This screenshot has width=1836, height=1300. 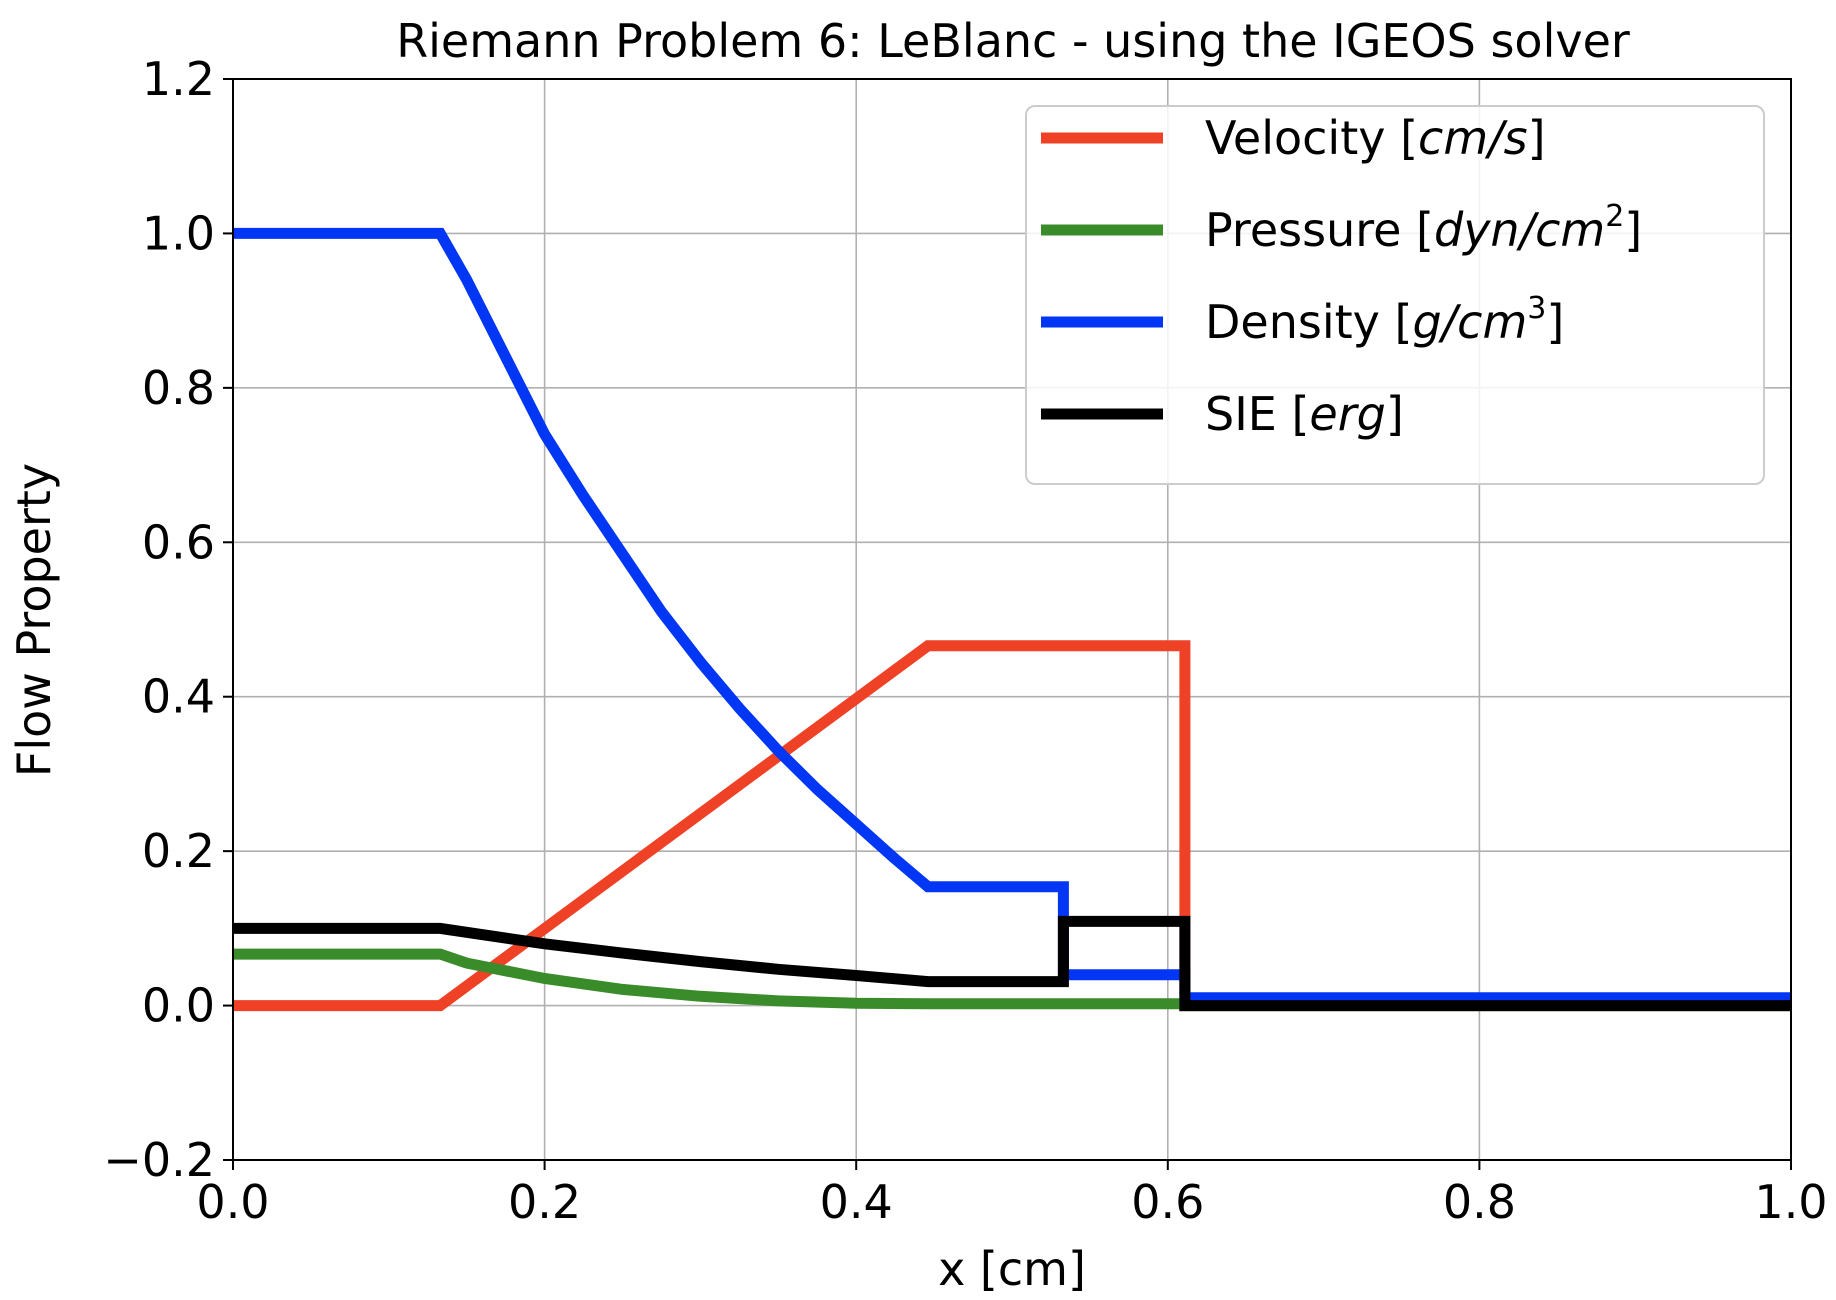 I want to click on x-tick-label: 0.6, so click(x=1167, y=1202).